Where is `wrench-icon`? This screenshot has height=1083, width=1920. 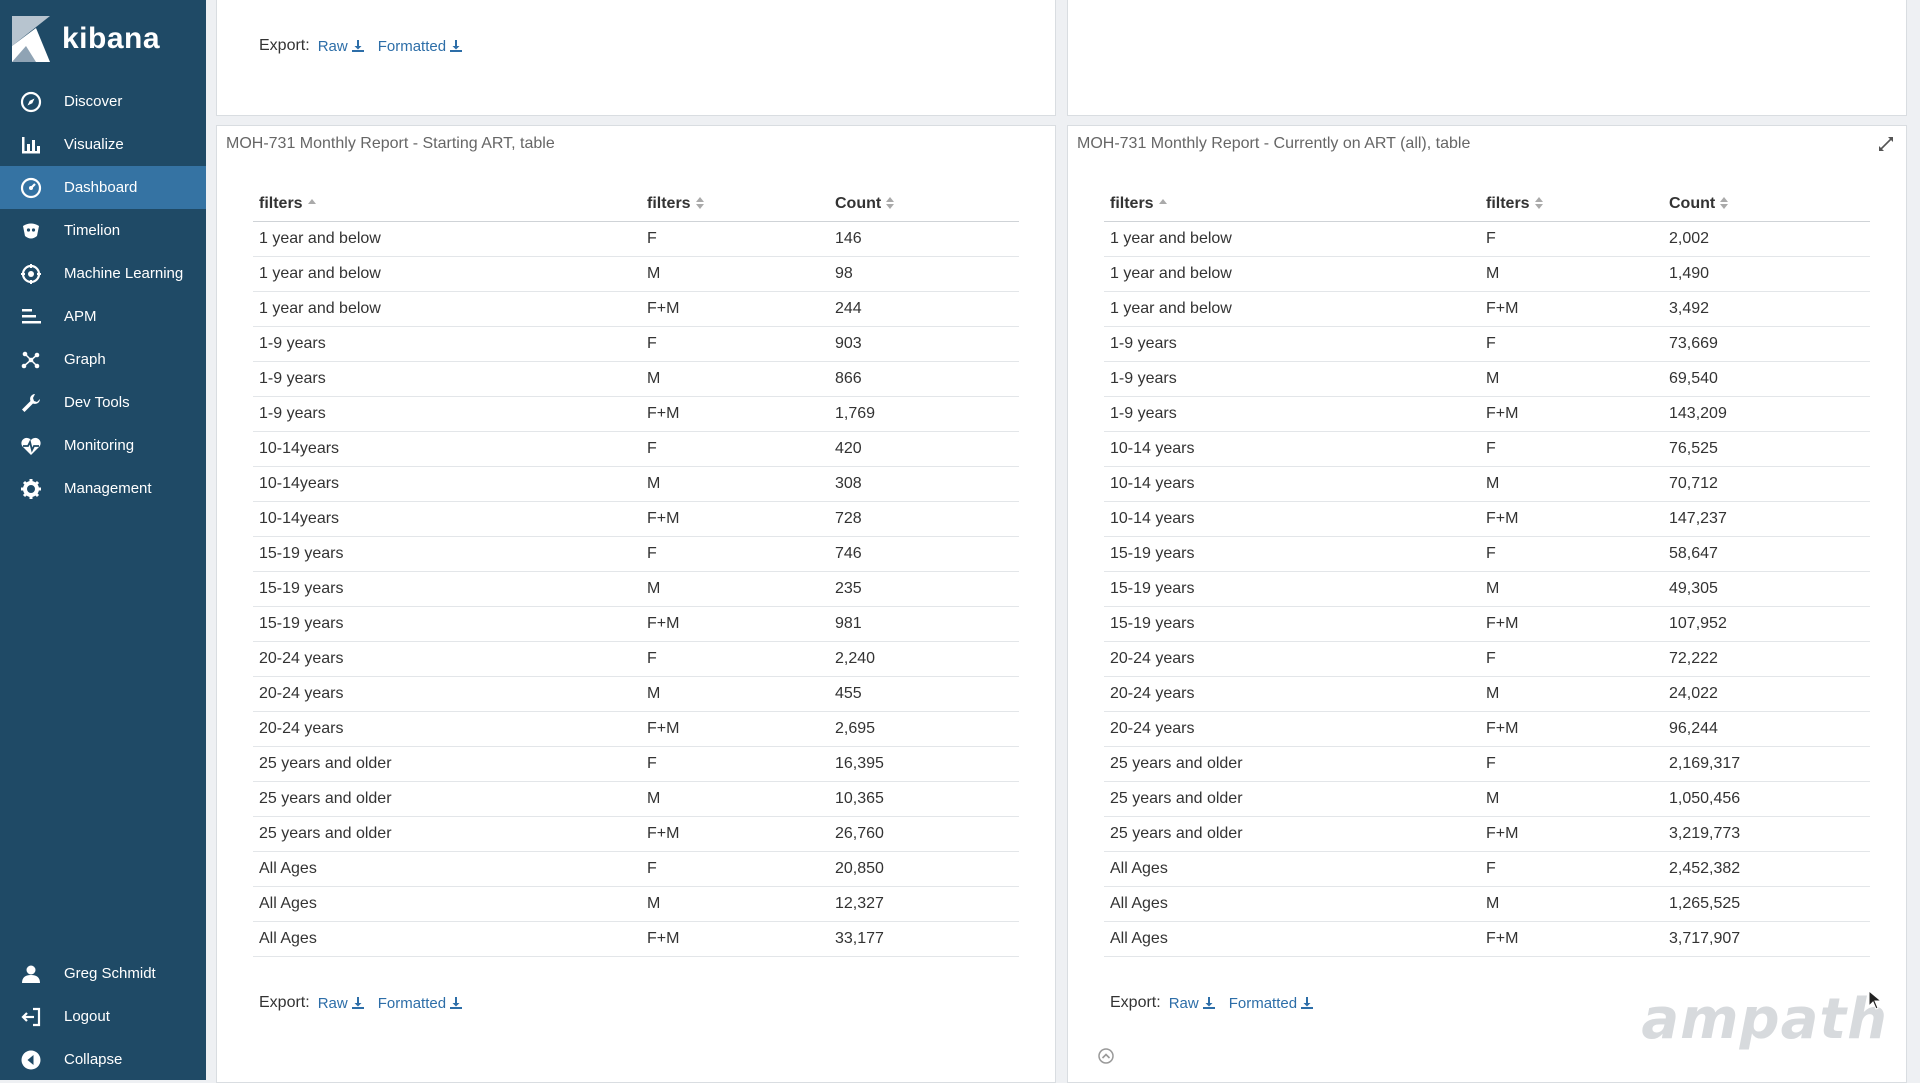
wrench-icon is located at coordinates (31, 403).